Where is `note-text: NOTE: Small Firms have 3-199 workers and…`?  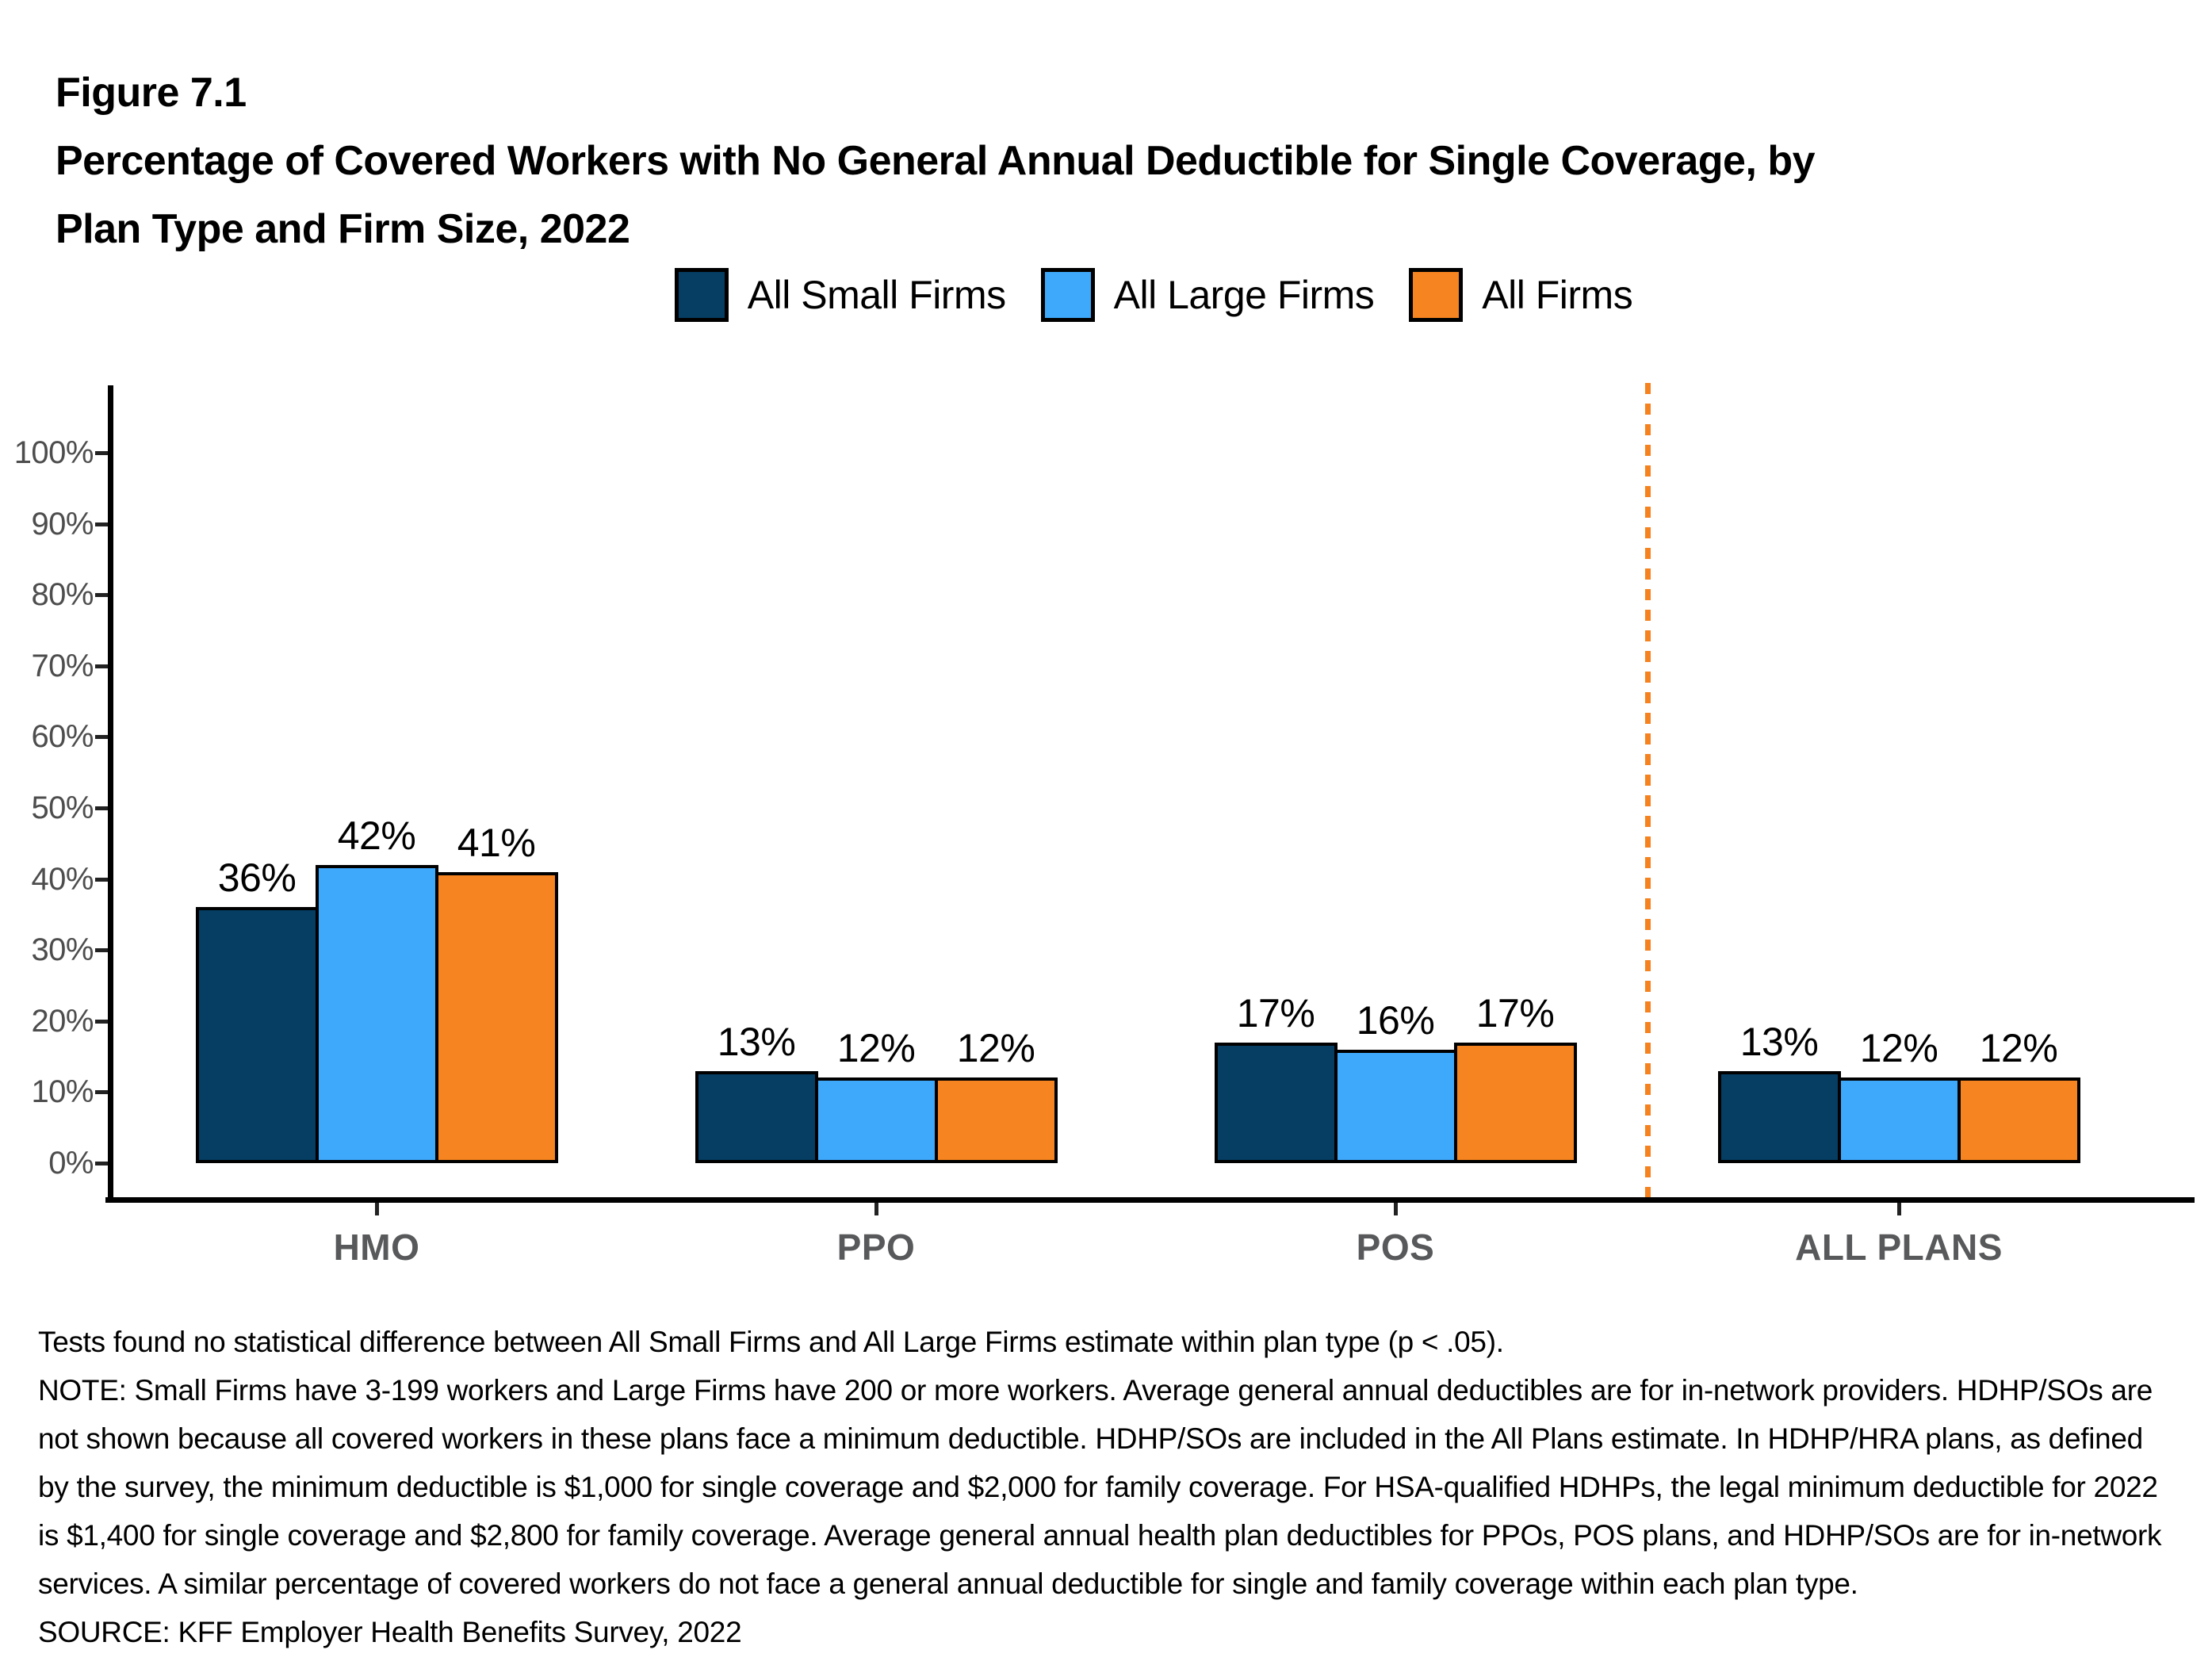 note-text: NOTE: Small Firms have 3-199 workers and… is located at coordinates (1100, 1487).